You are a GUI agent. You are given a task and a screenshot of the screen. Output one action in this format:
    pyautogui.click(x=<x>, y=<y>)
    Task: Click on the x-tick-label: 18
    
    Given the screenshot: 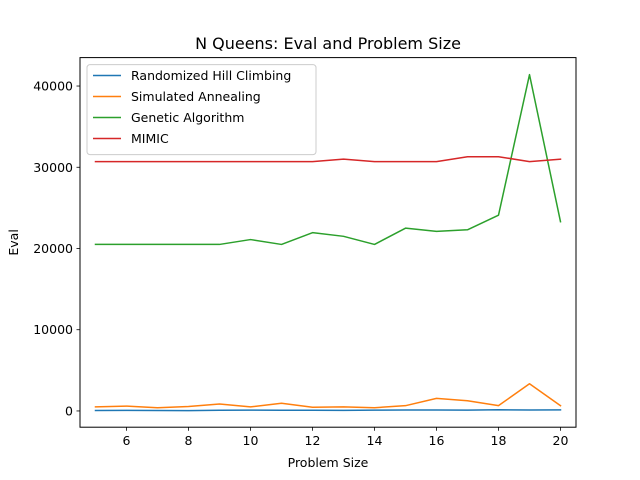 What is the action you would take?
    pyautogui.click(x=499, y=440)
    